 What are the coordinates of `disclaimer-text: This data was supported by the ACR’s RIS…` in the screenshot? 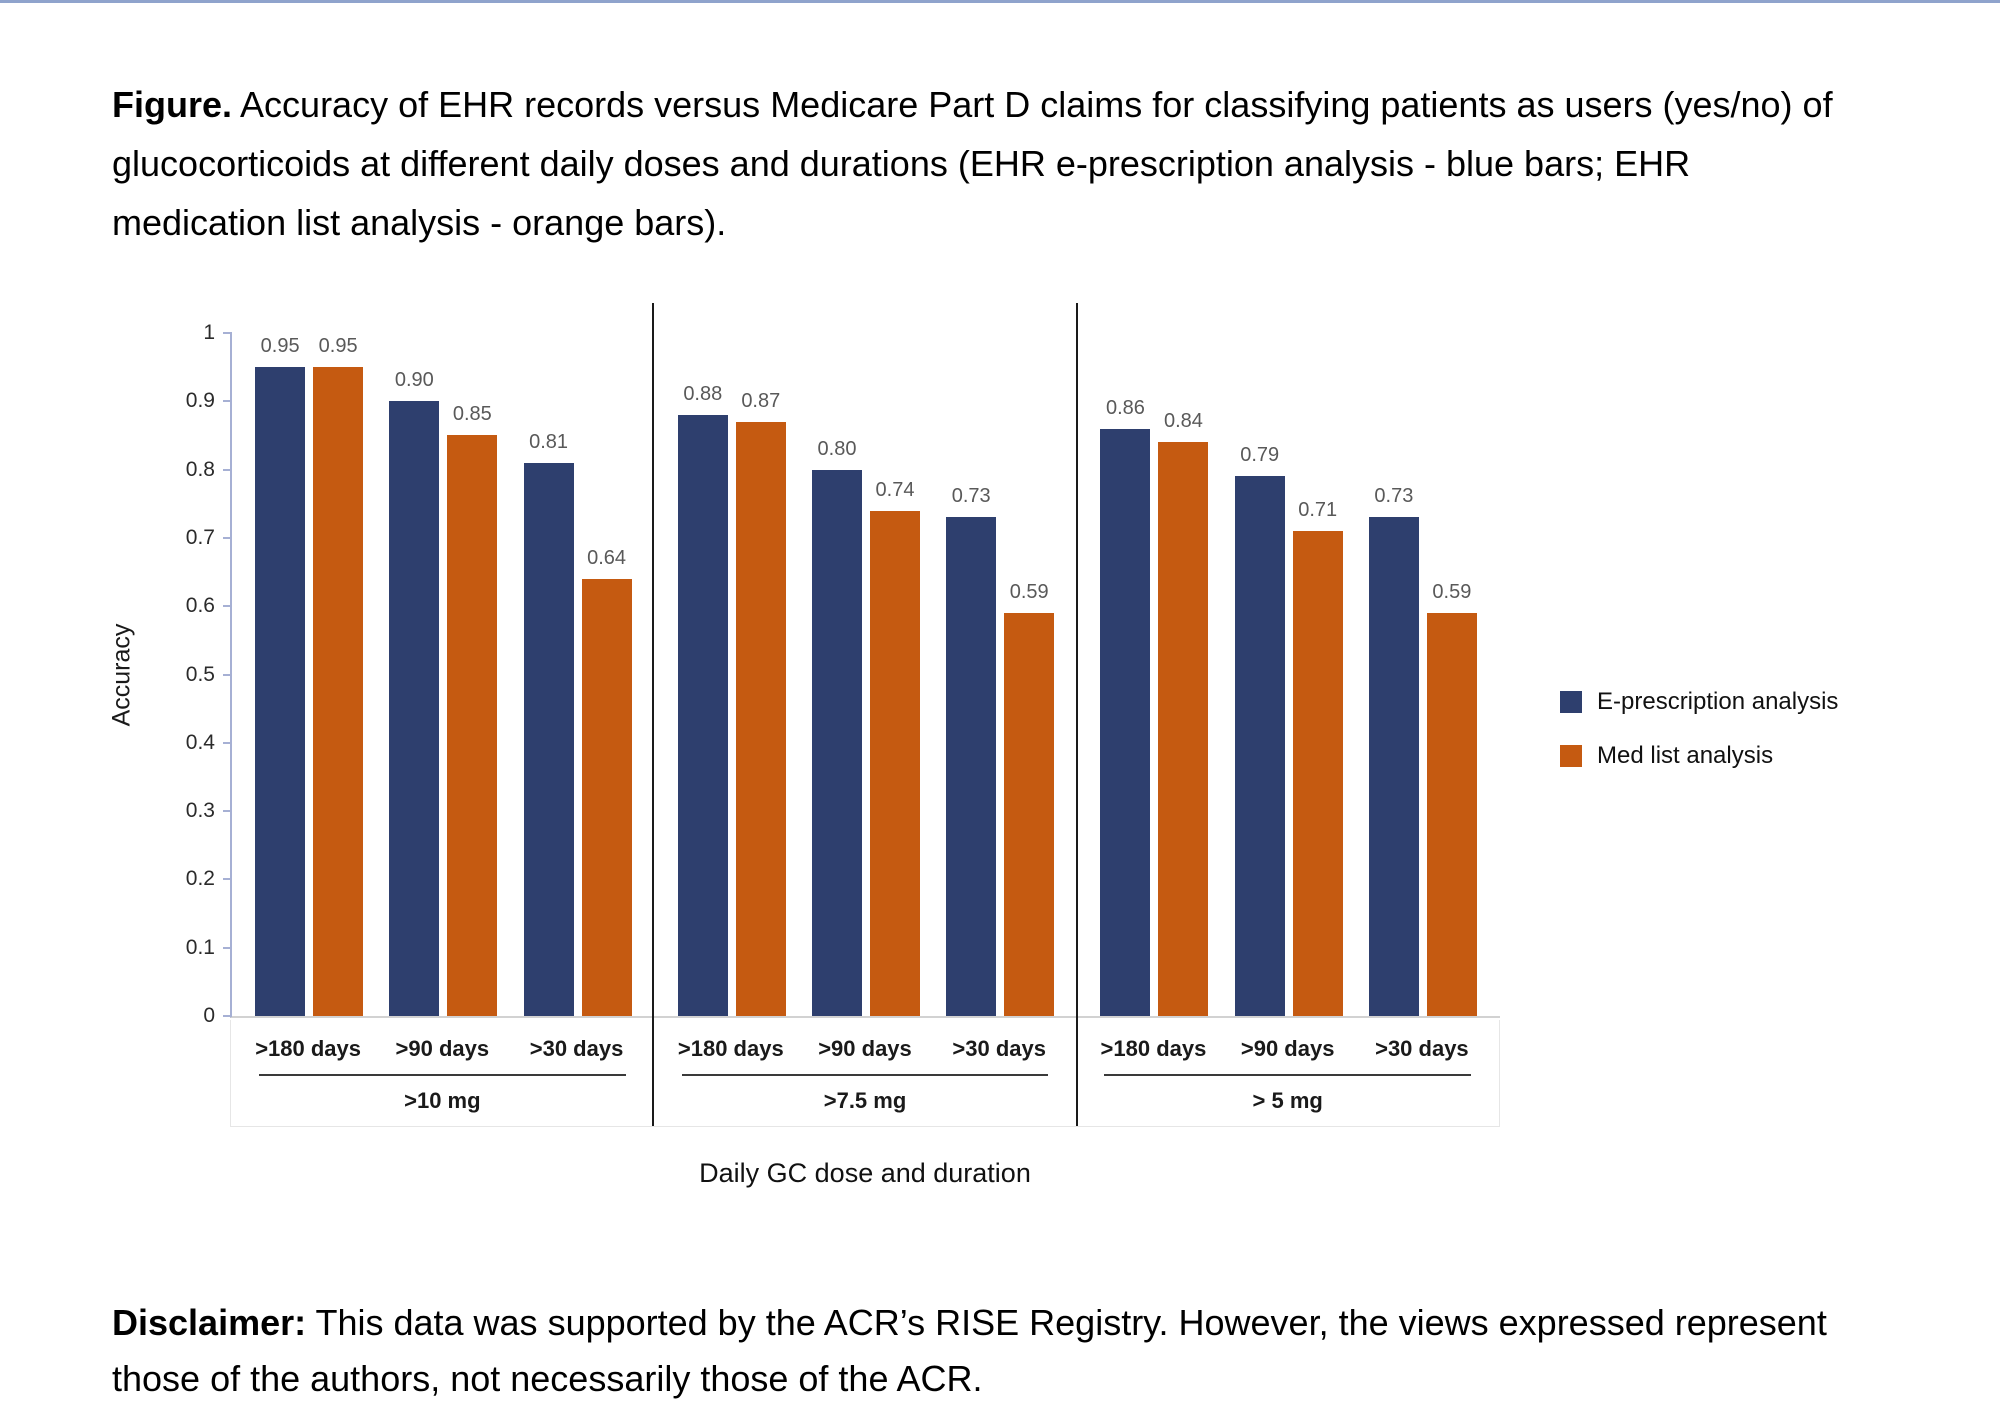 It's located at (969, 1350).